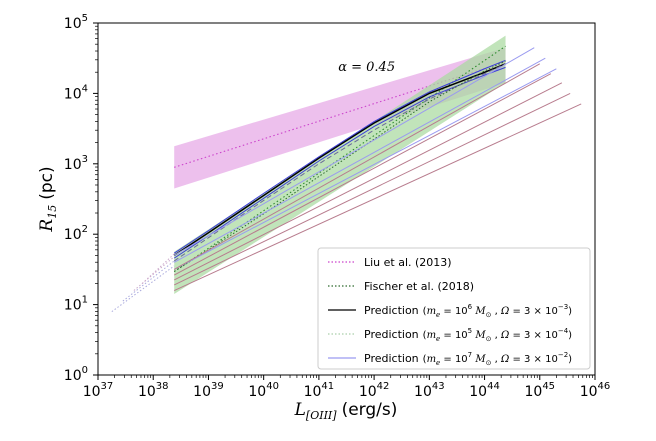 The image size is (656, 441). Describe the element at coordinates (76, 304) in the screenshot. I see `y-tick-label: 10¹` at that location.